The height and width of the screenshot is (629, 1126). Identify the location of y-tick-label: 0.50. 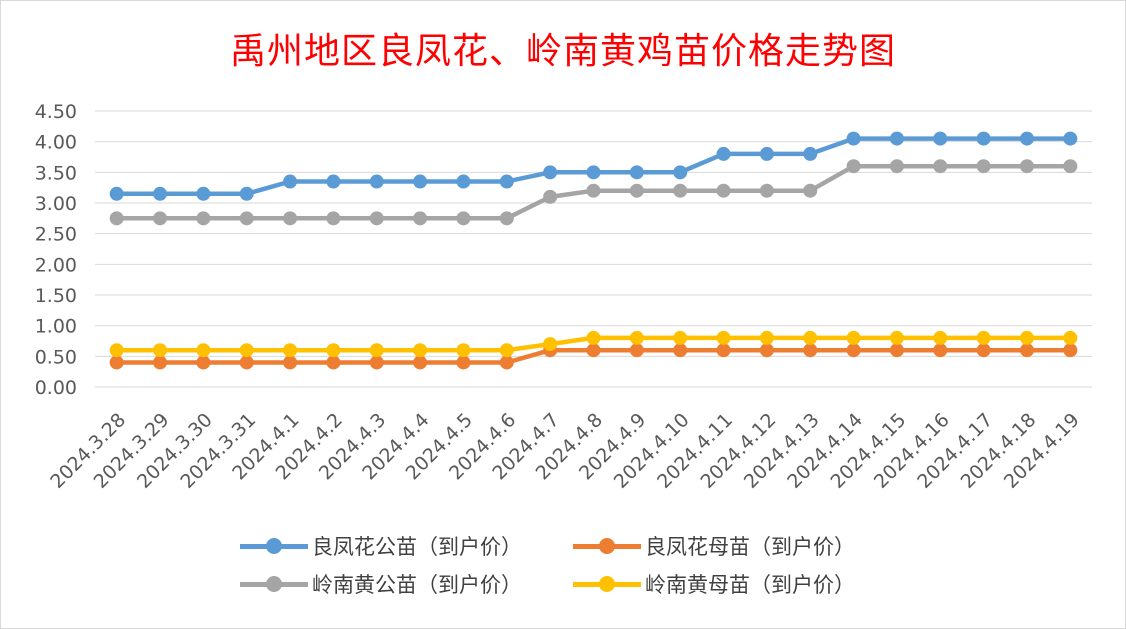
(56, 357).